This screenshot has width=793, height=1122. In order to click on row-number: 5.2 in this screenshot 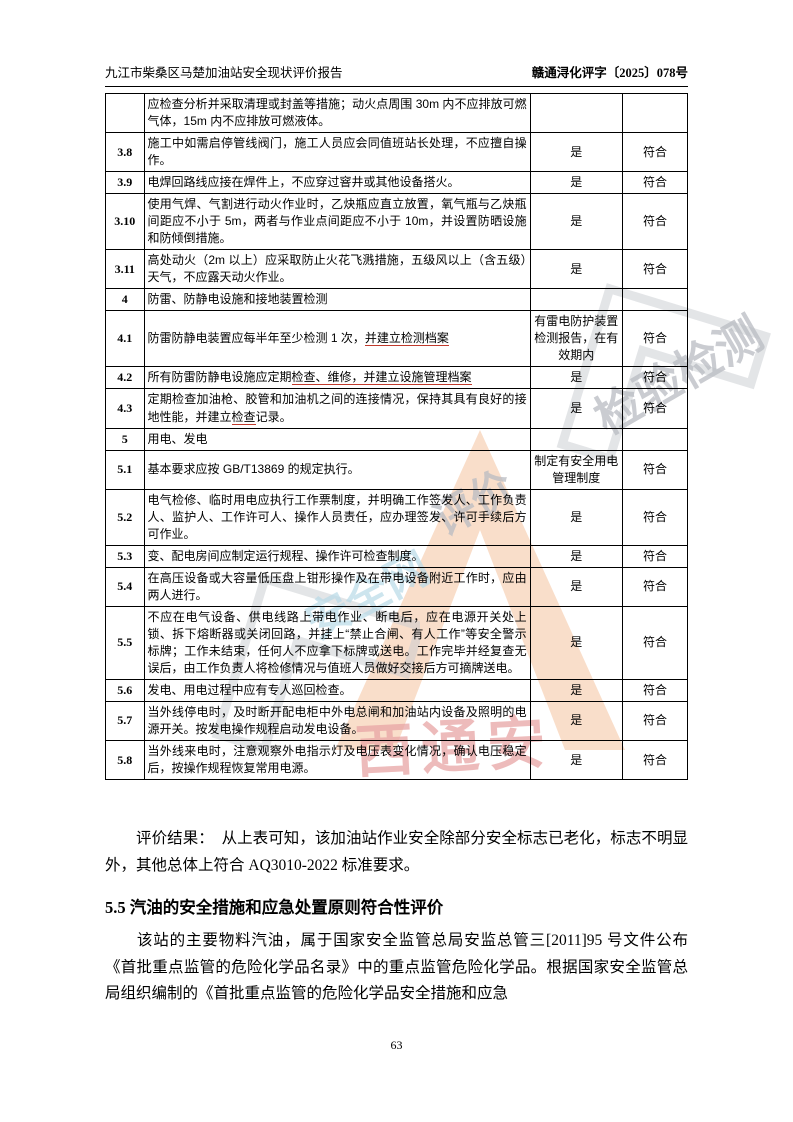, I will do `click(125, 517)`.